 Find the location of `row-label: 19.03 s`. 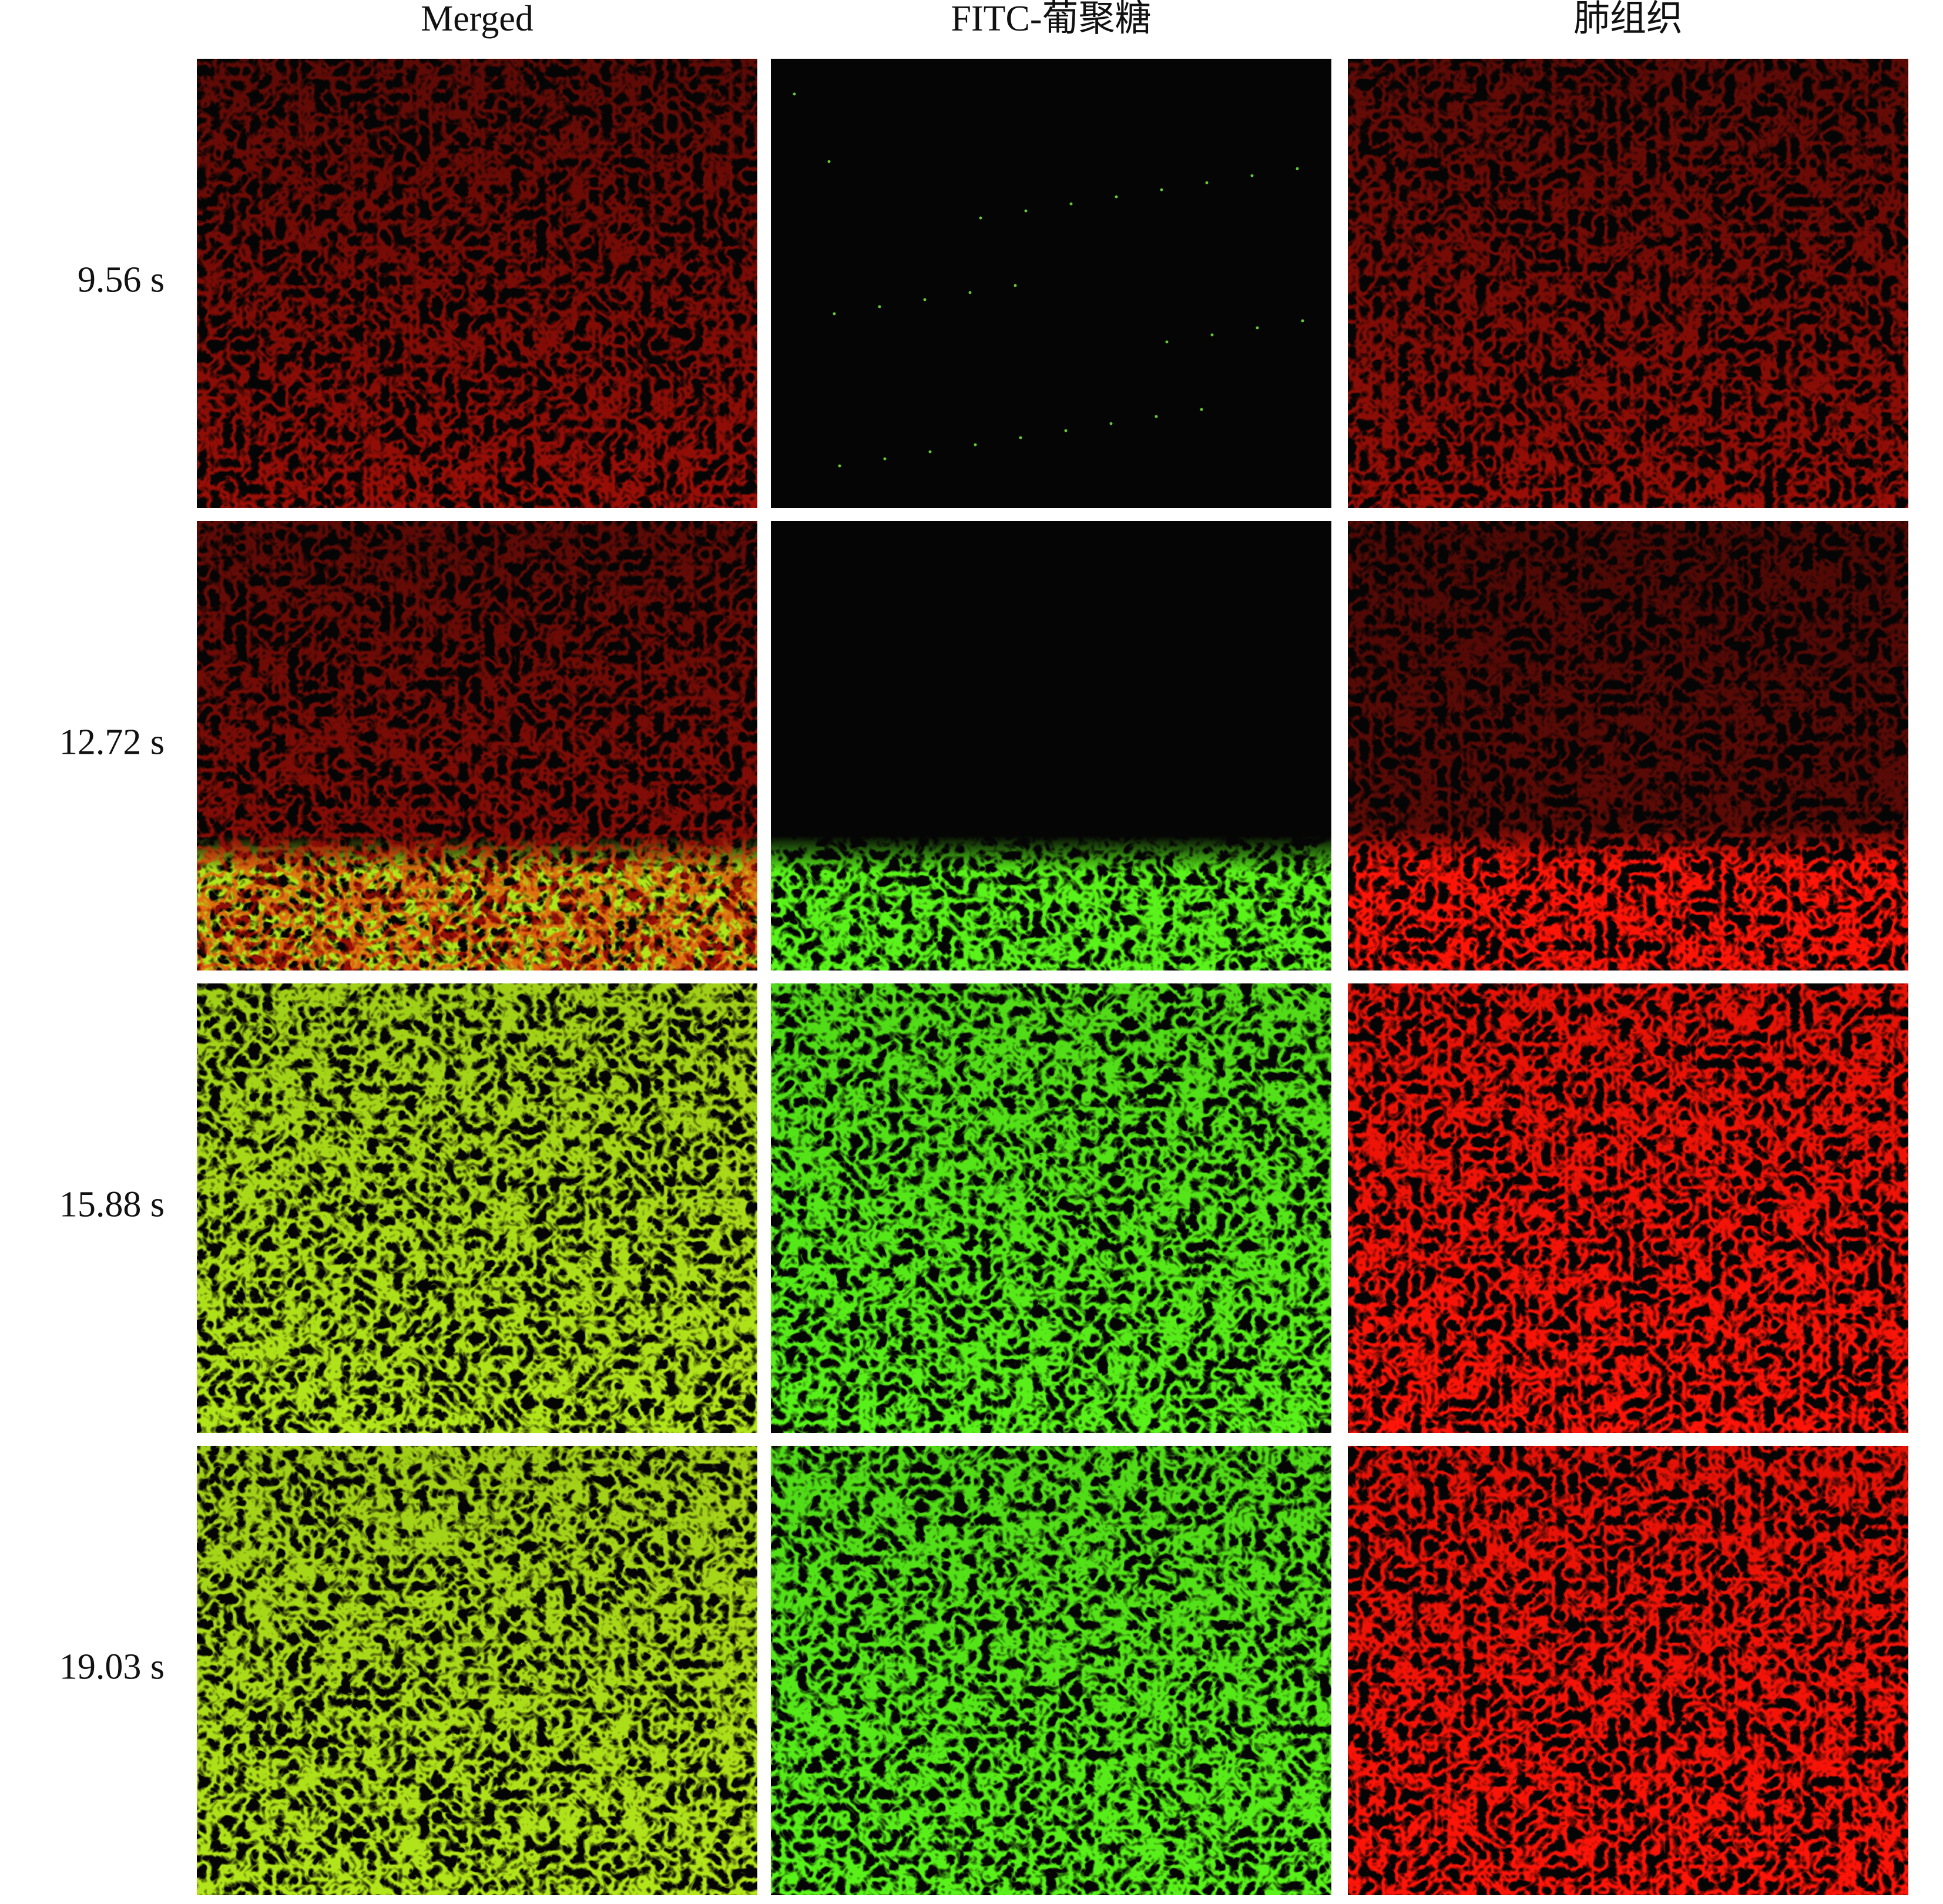

row-label: 19.03 s is located at coordinates (112, 1667).